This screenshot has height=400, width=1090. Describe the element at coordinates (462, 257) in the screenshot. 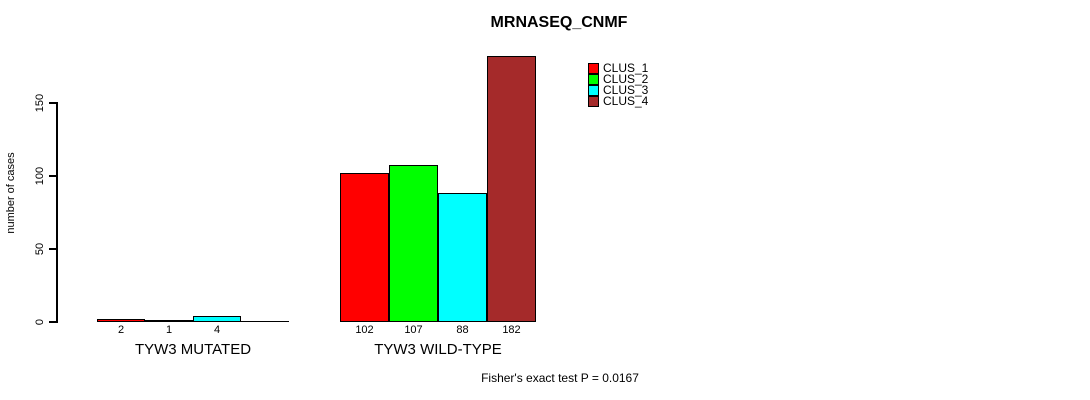

I see `bar-CLUS_3-group2` at that location.